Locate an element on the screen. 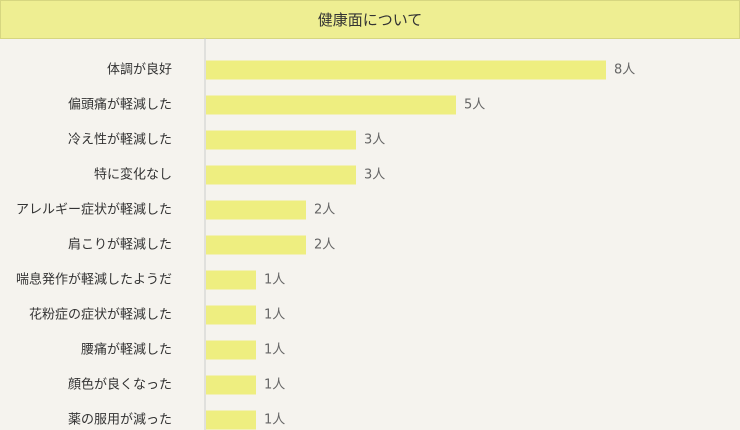  category-label: 薬の服用が減った is located at coordinates (120, 420).